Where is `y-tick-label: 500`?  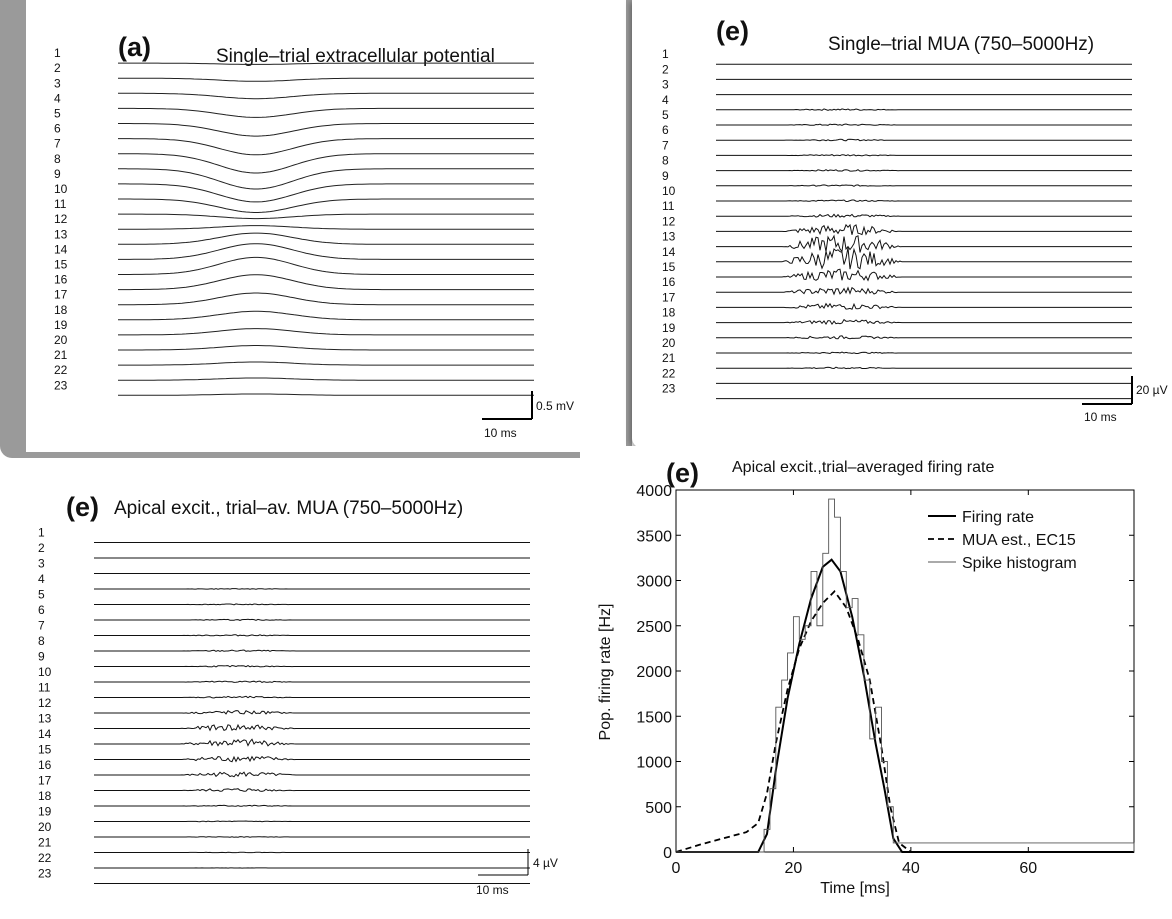 y-tick-label: 500 is located at coordinates (658, 808).